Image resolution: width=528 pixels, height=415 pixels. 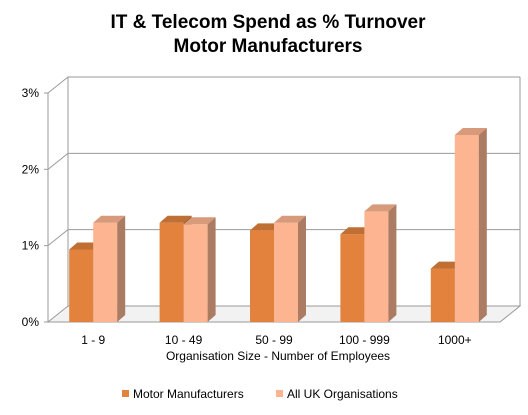 I want to click on x-tick-label: 10 - 49, so click(x=184, y=340).